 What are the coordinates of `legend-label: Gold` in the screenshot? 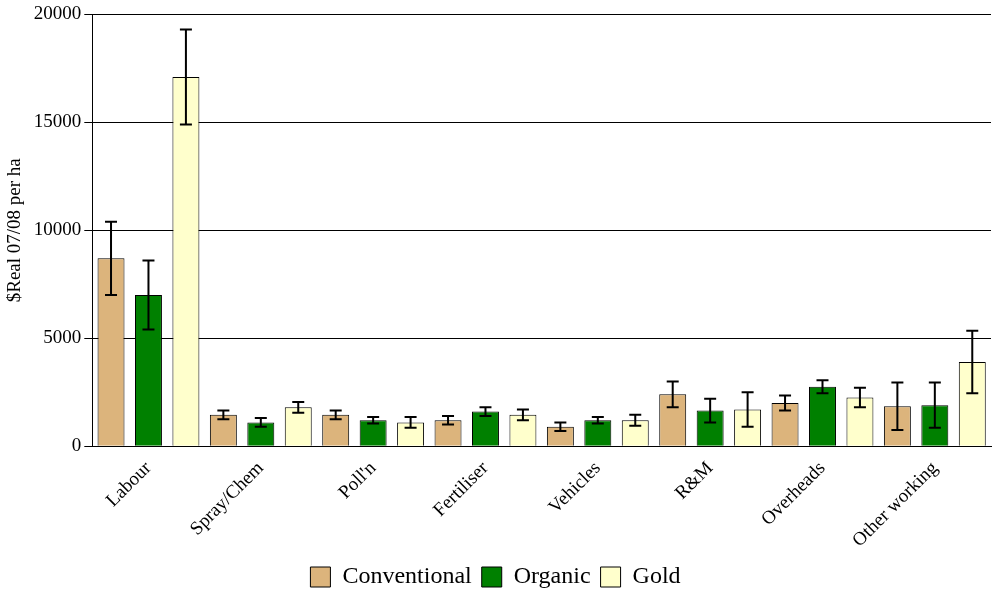 It's located at (656, 575).